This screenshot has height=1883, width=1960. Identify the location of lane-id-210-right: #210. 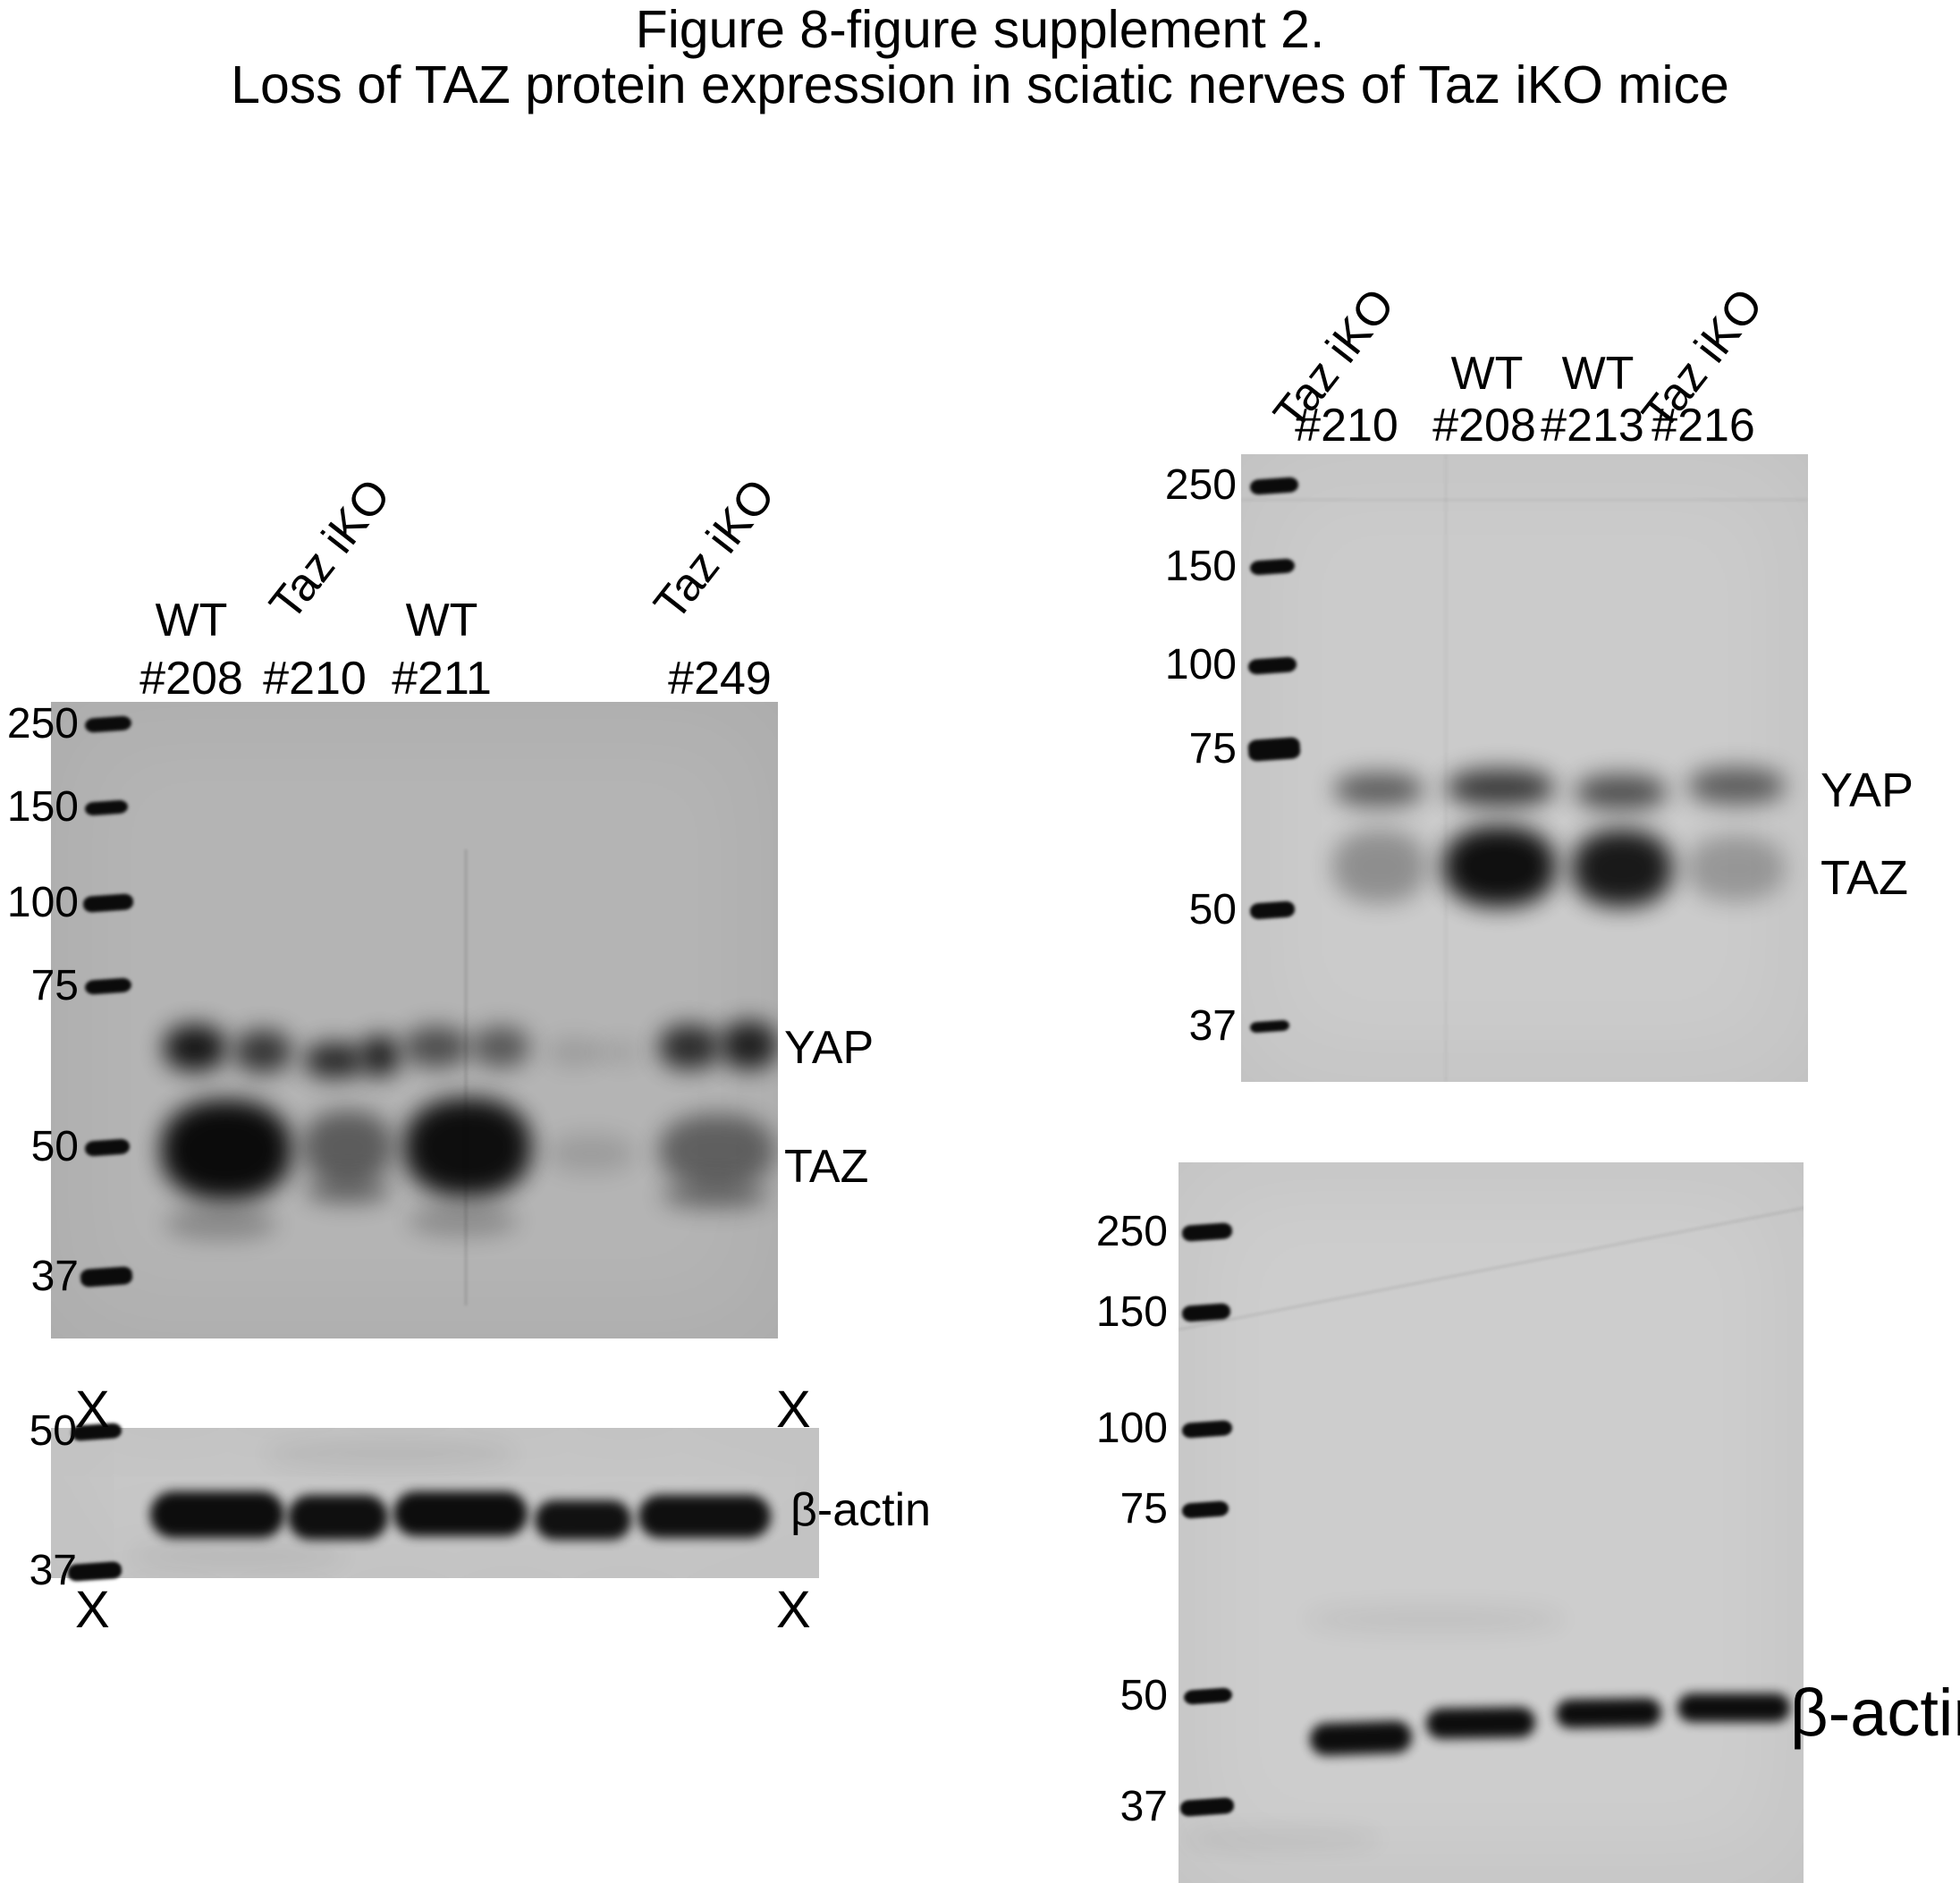
(1346, 426).